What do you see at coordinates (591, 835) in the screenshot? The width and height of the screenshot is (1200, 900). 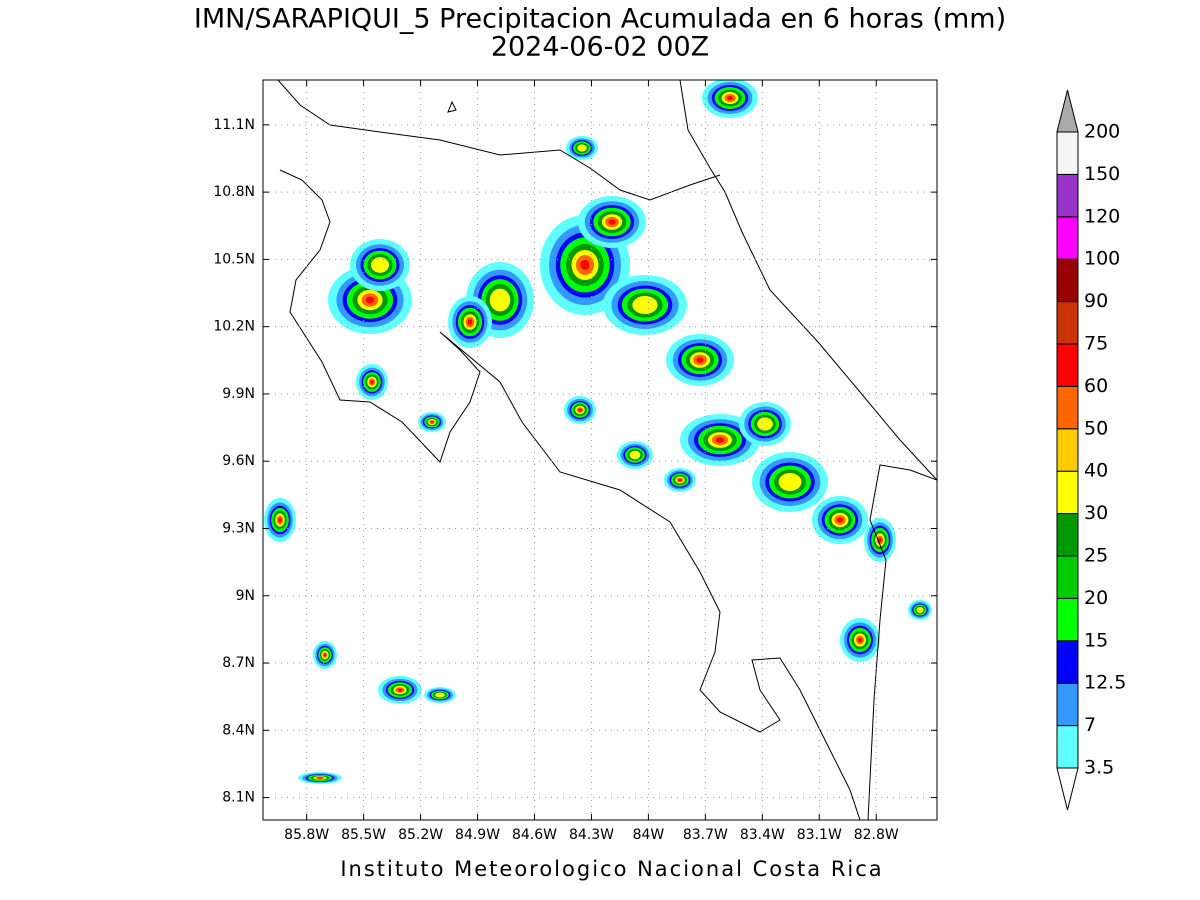 I see `lon-tick-label: 84.3W` at bounding box center [591, 835].